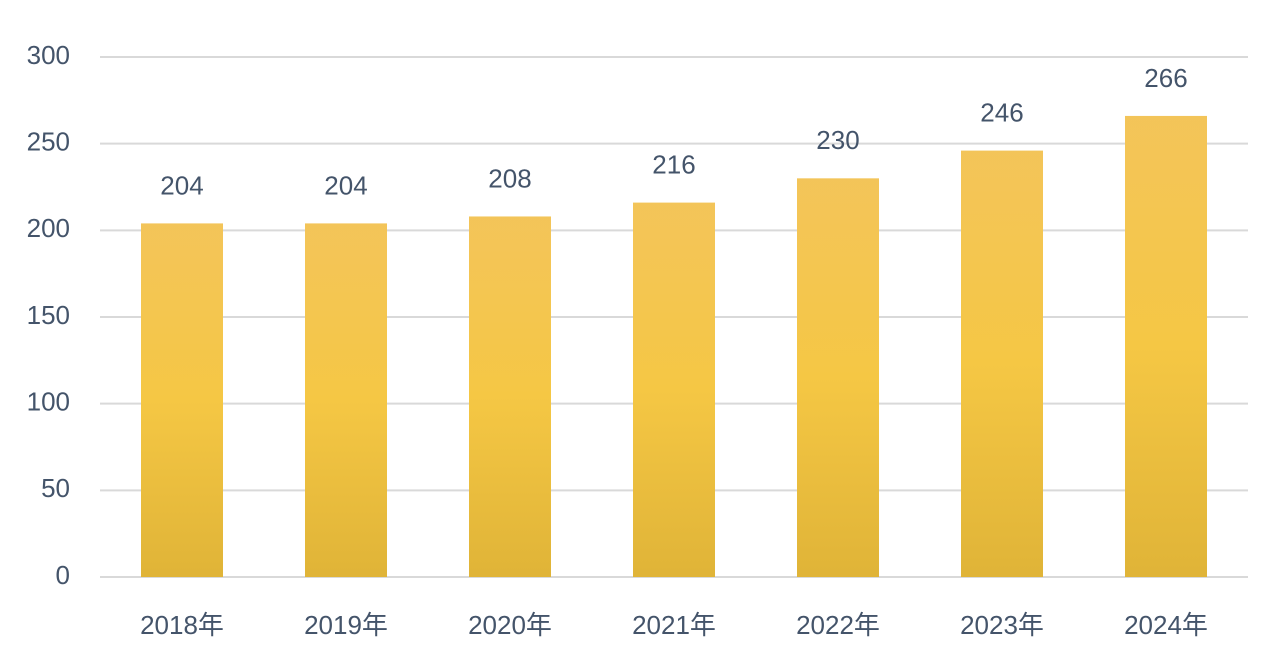  Describe the element at coordinates (674, 625) in the screenshot. I see `x-tick-label: 2021年` at that location.